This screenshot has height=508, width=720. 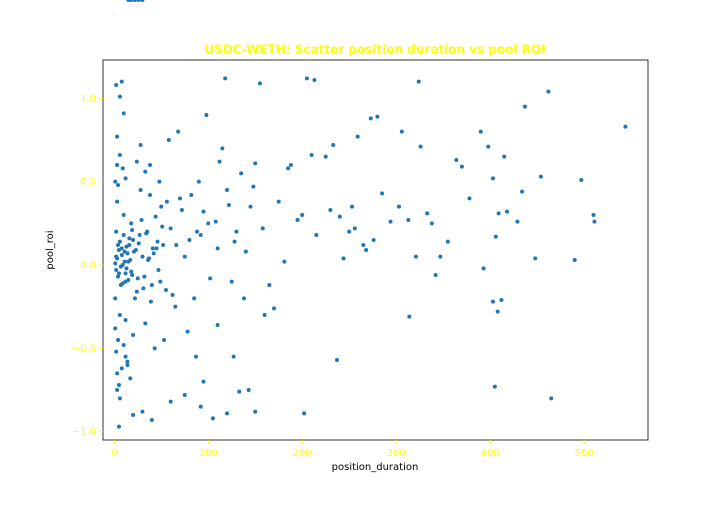 I want to click on x-tick-label: 500, so click(x=584, y=453).